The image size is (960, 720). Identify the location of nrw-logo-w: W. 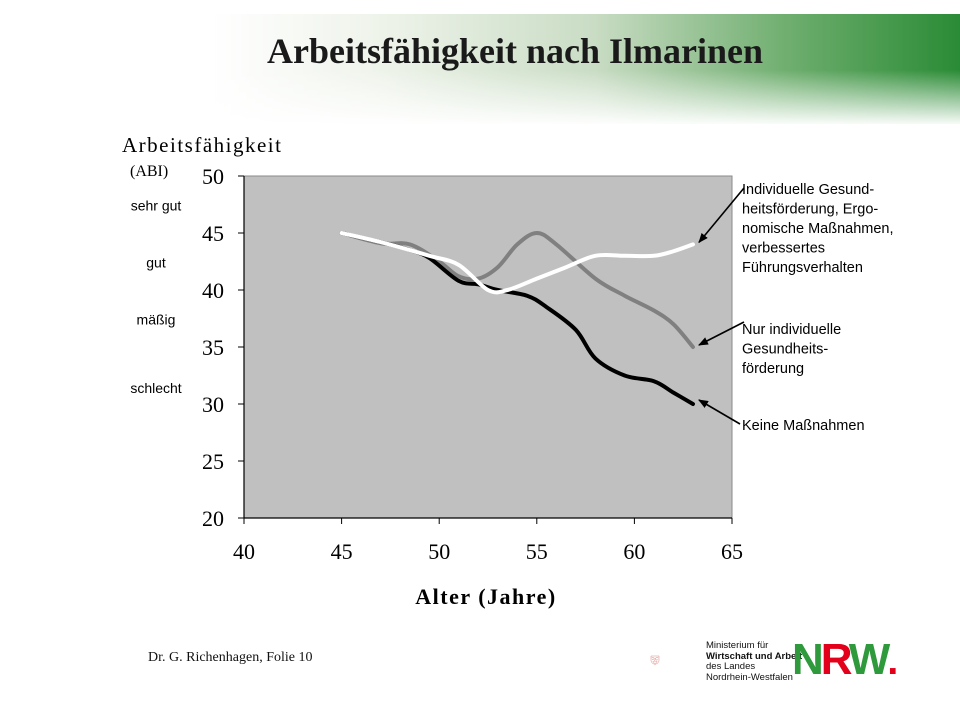
(869, 659).